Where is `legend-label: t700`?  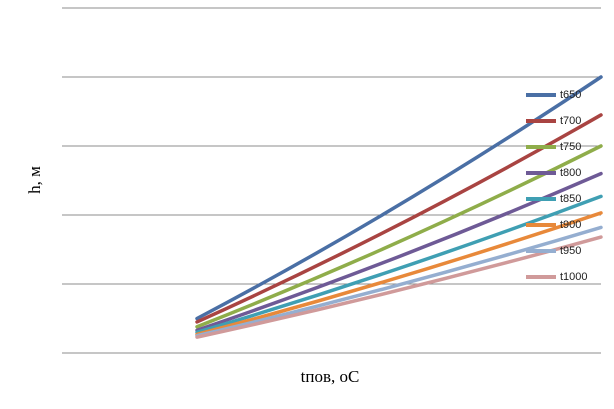 legend-label: t700 is located at coordinates (571, 121).